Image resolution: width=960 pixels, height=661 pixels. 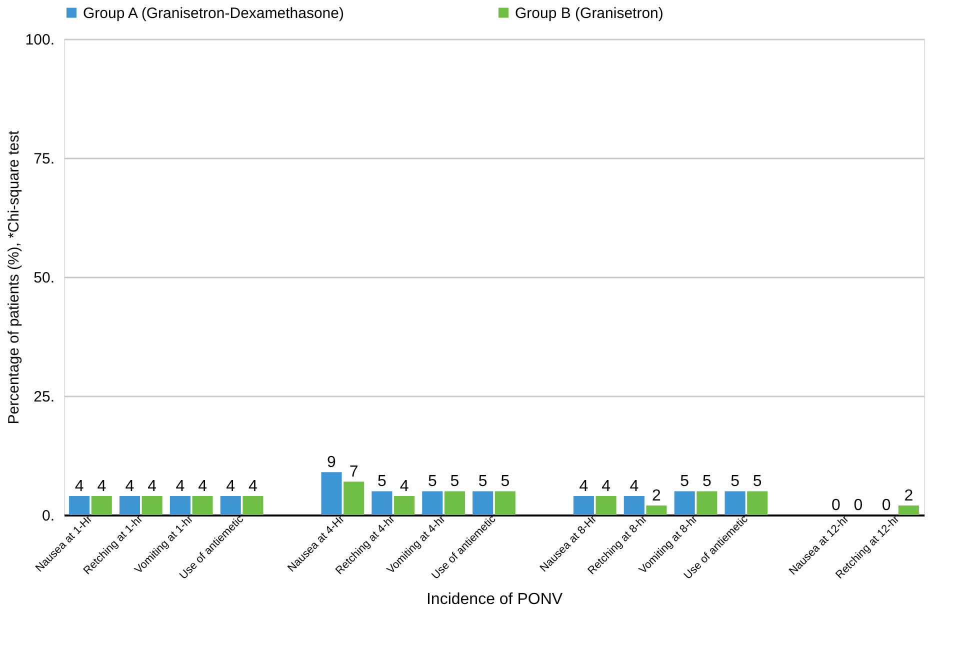 What do you see at coordinates (39, 40) in the screenshot?
I see `y-tick-label: 100.` at bounding box center [39, 40].